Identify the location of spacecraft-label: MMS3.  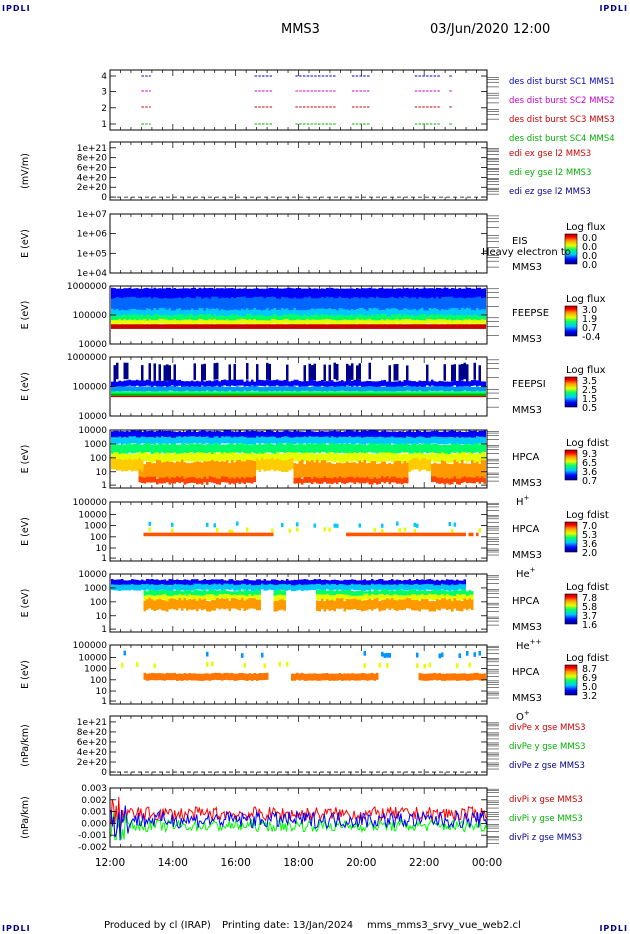
(527, 410).